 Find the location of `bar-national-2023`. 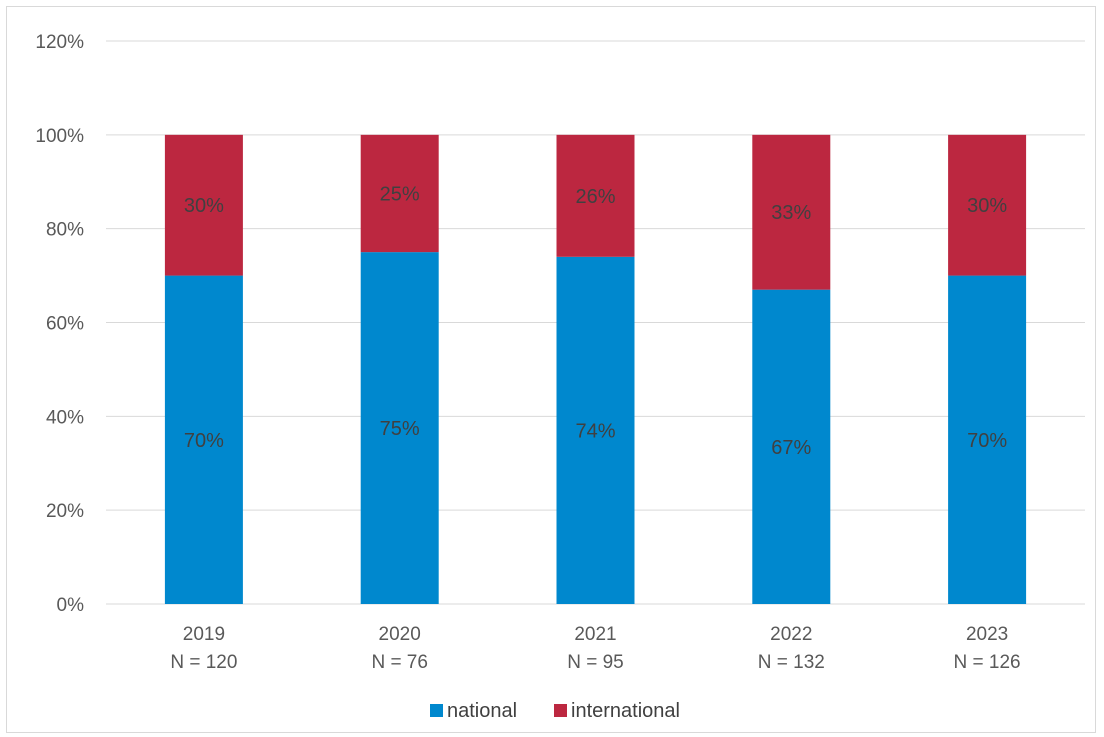

bar-national-2023 is located at coordinates (987, 439).